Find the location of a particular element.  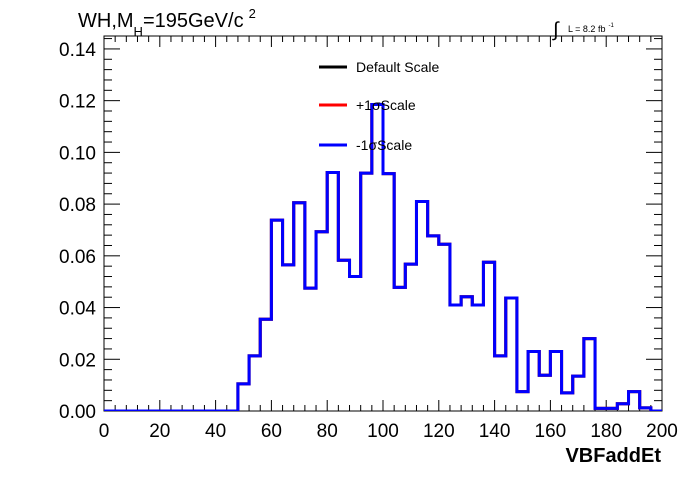

chart-title: WH,MH=195GeV/c 2 is located at coordinates (167, 22).